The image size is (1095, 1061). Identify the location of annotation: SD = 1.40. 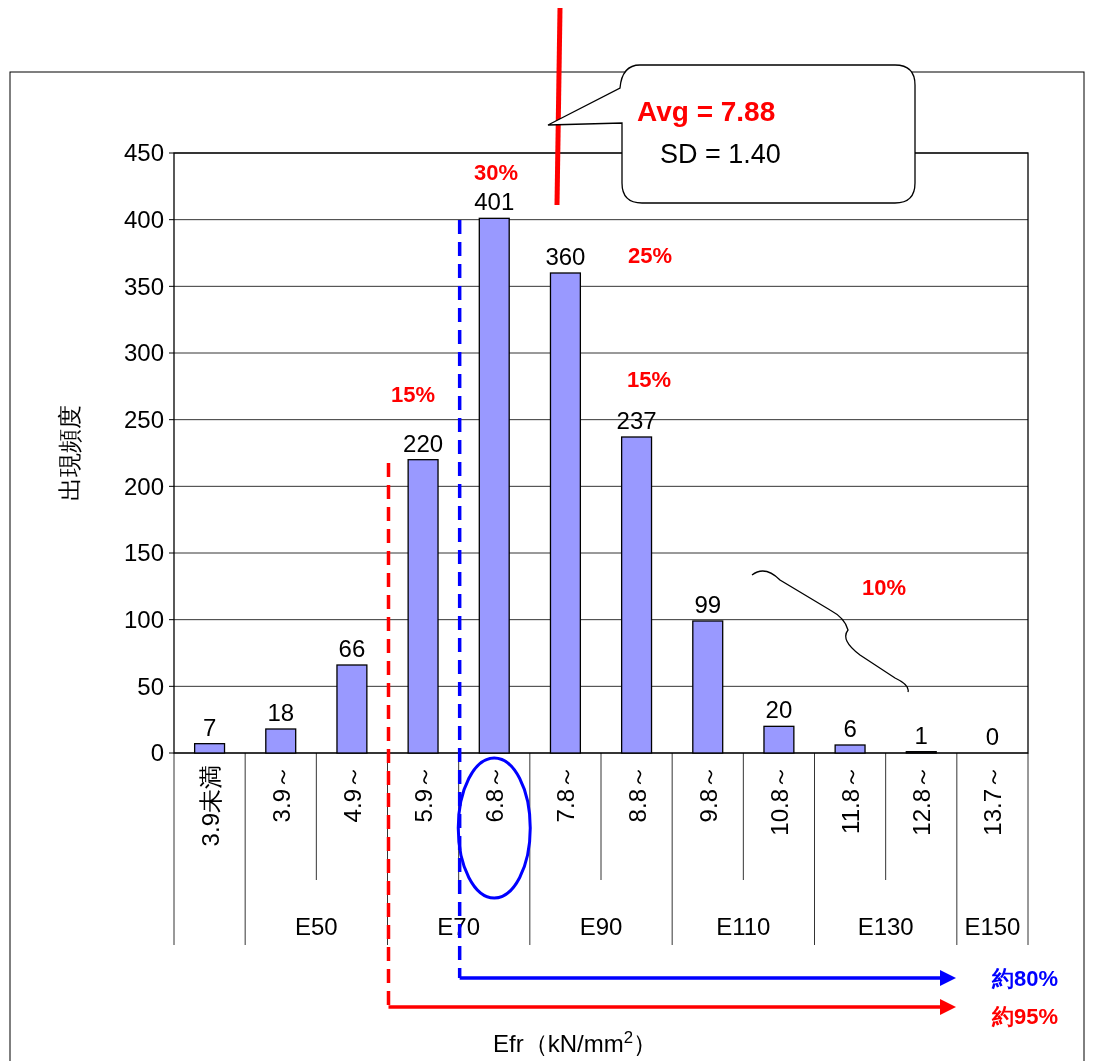
(720, 154).